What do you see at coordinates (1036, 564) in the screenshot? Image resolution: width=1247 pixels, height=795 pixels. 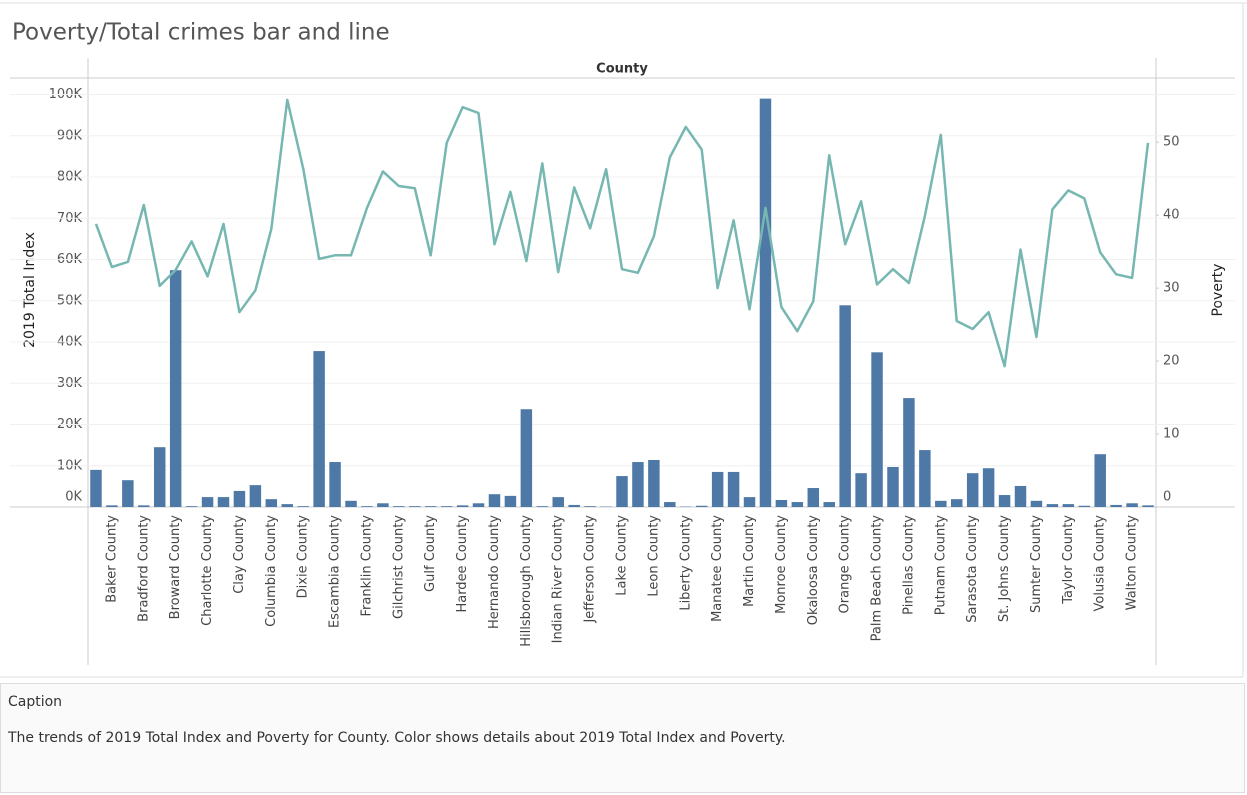 I see `x-tick-label: Sumter County` at bounding box center [1036, 564].